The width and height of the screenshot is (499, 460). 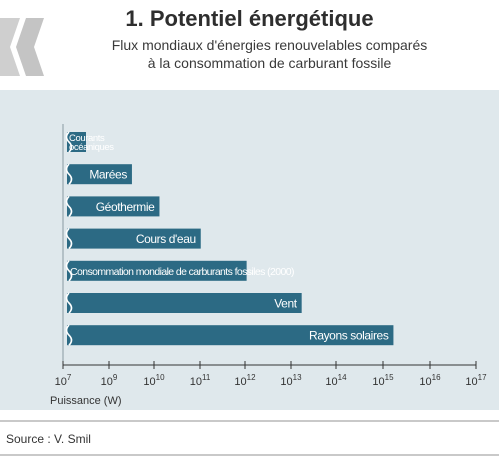 I want to click on bar-5: Vent, so click(x=183, y=303).